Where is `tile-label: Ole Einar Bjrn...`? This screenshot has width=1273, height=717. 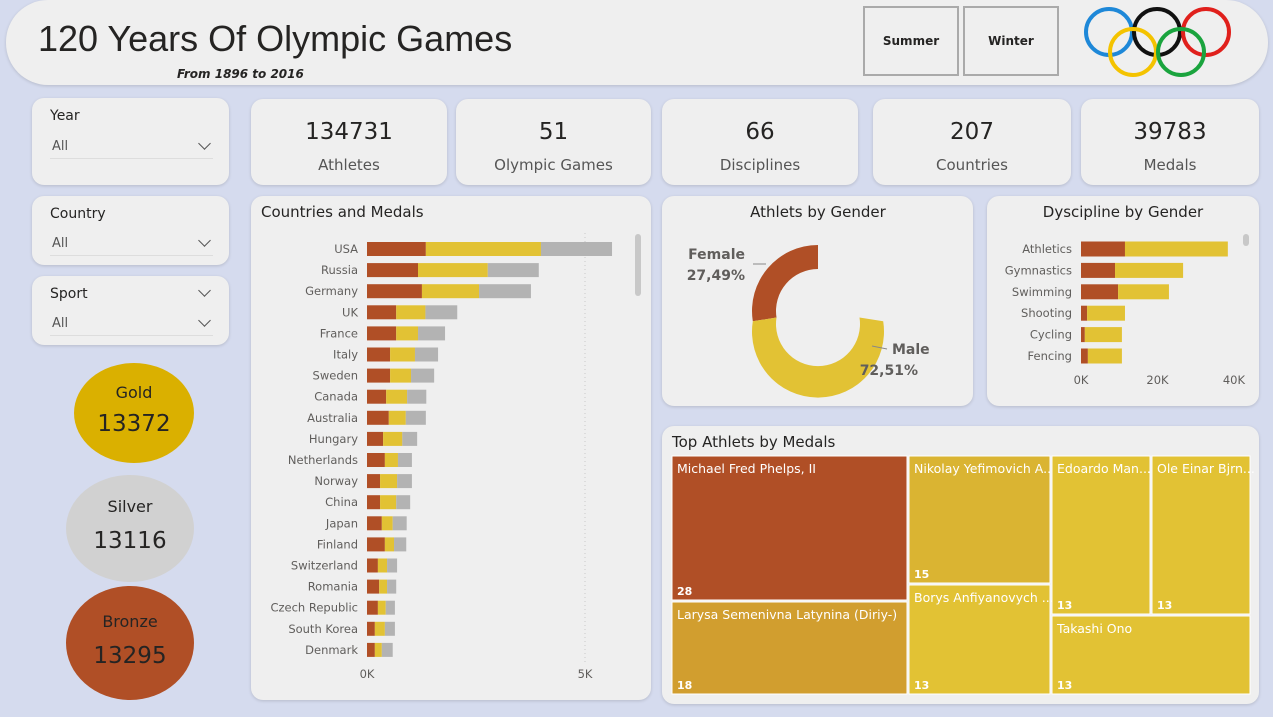
tile-label: Ole Einar Bjrn... is located at coordinates (1206, 468).